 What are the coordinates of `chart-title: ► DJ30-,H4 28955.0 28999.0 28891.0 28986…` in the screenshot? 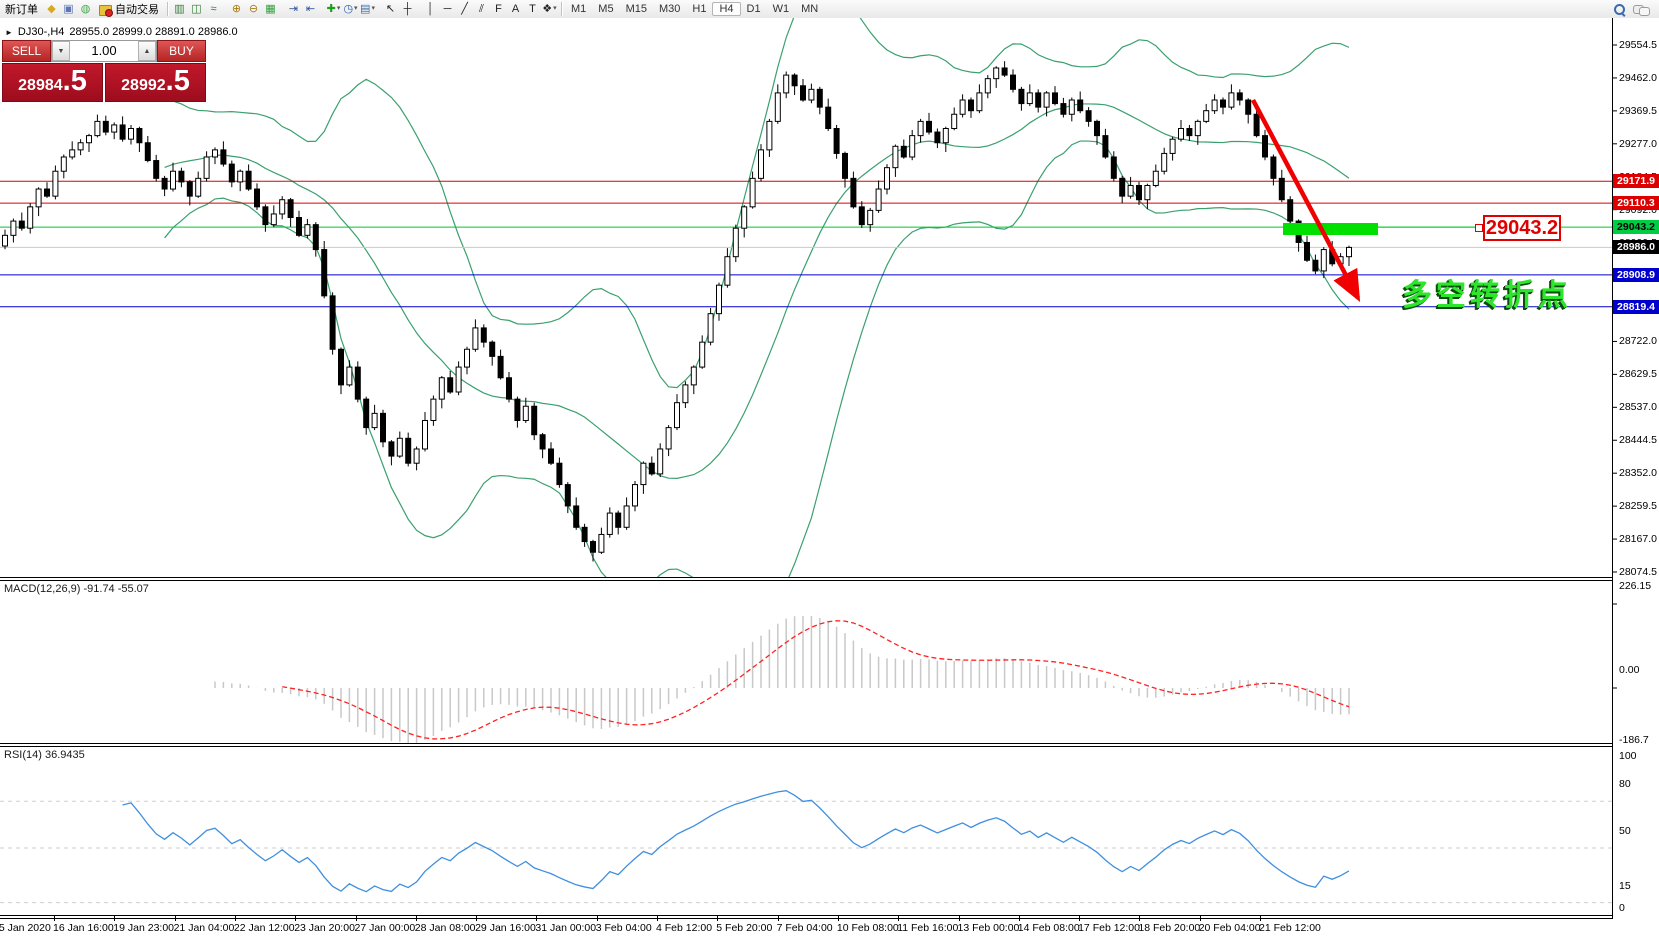 It's located at (121, 32).